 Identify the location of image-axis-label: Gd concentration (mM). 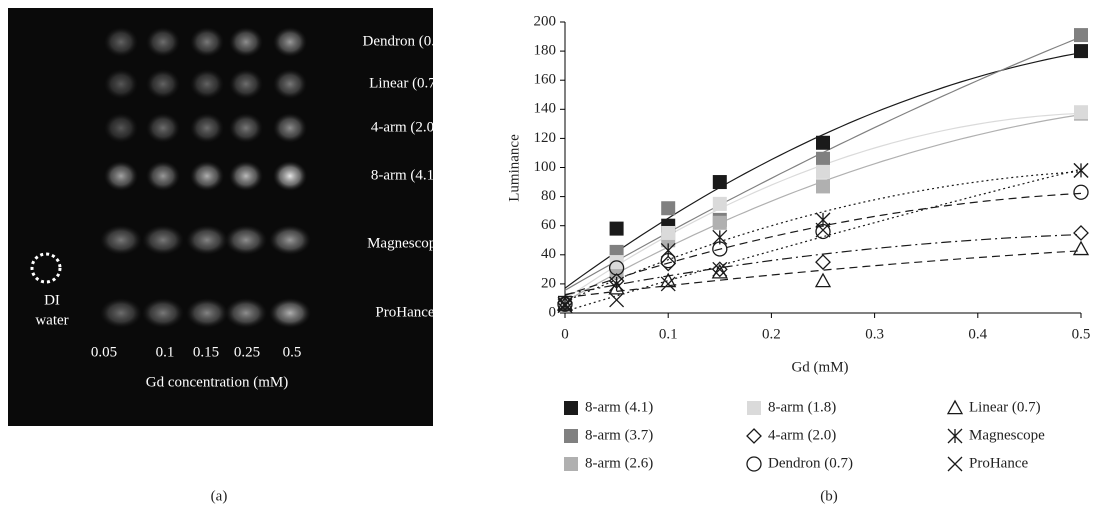
(217, 382).